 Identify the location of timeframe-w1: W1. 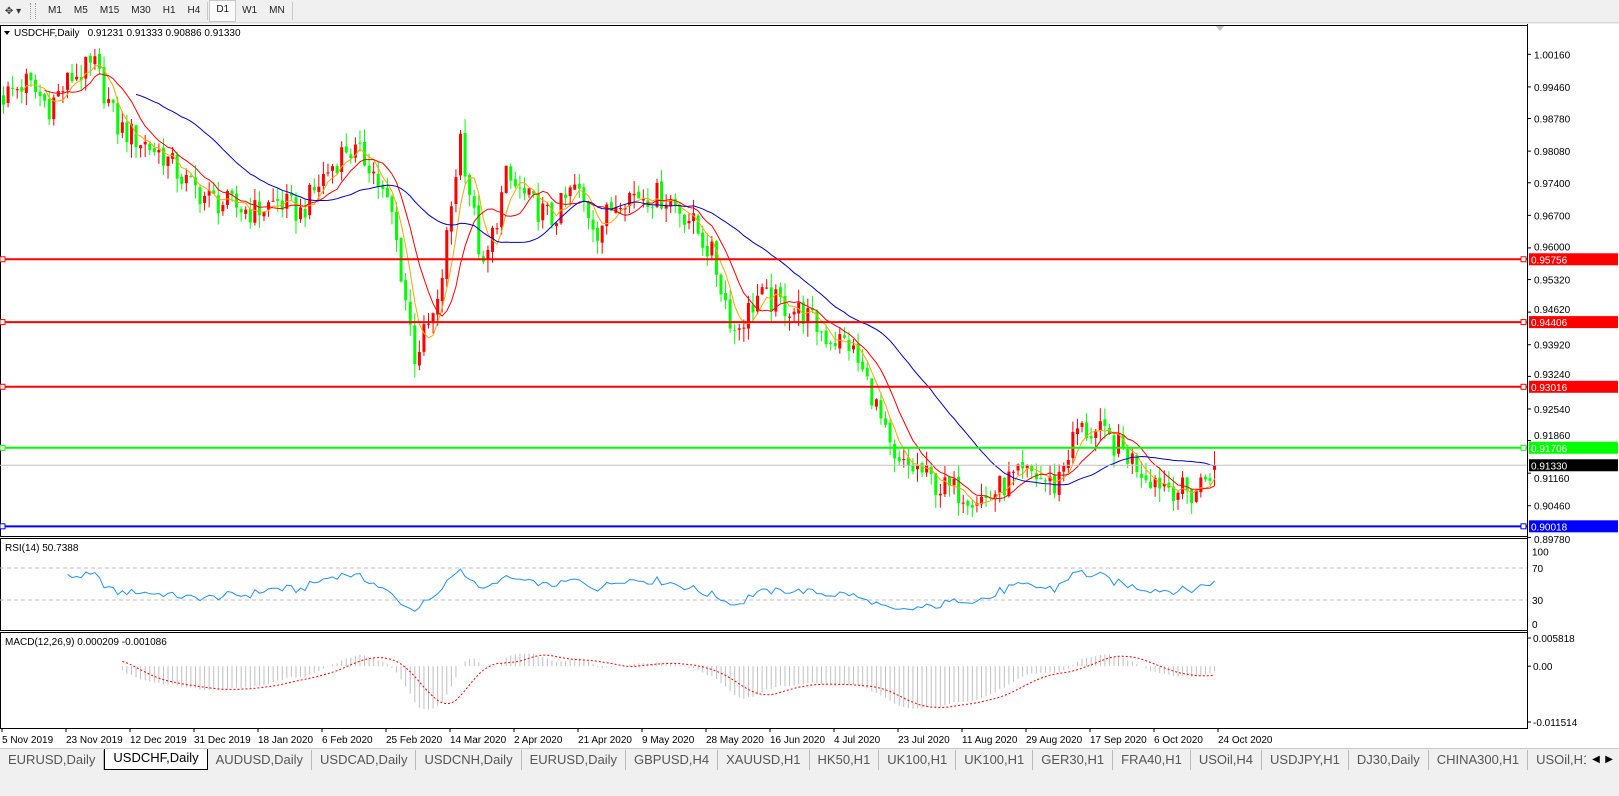
(250, 10).